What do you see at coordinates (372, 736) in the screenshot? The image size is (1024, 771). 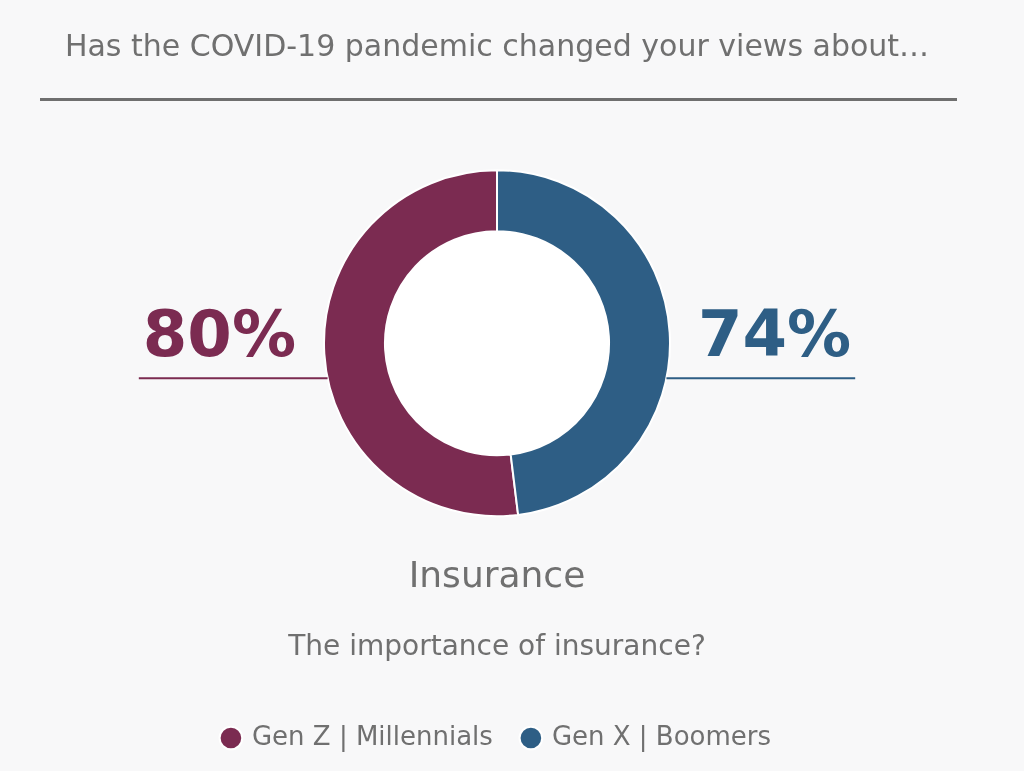 I see `legend-label: Gen Z | Millennials` at bounding box center [372, 736].